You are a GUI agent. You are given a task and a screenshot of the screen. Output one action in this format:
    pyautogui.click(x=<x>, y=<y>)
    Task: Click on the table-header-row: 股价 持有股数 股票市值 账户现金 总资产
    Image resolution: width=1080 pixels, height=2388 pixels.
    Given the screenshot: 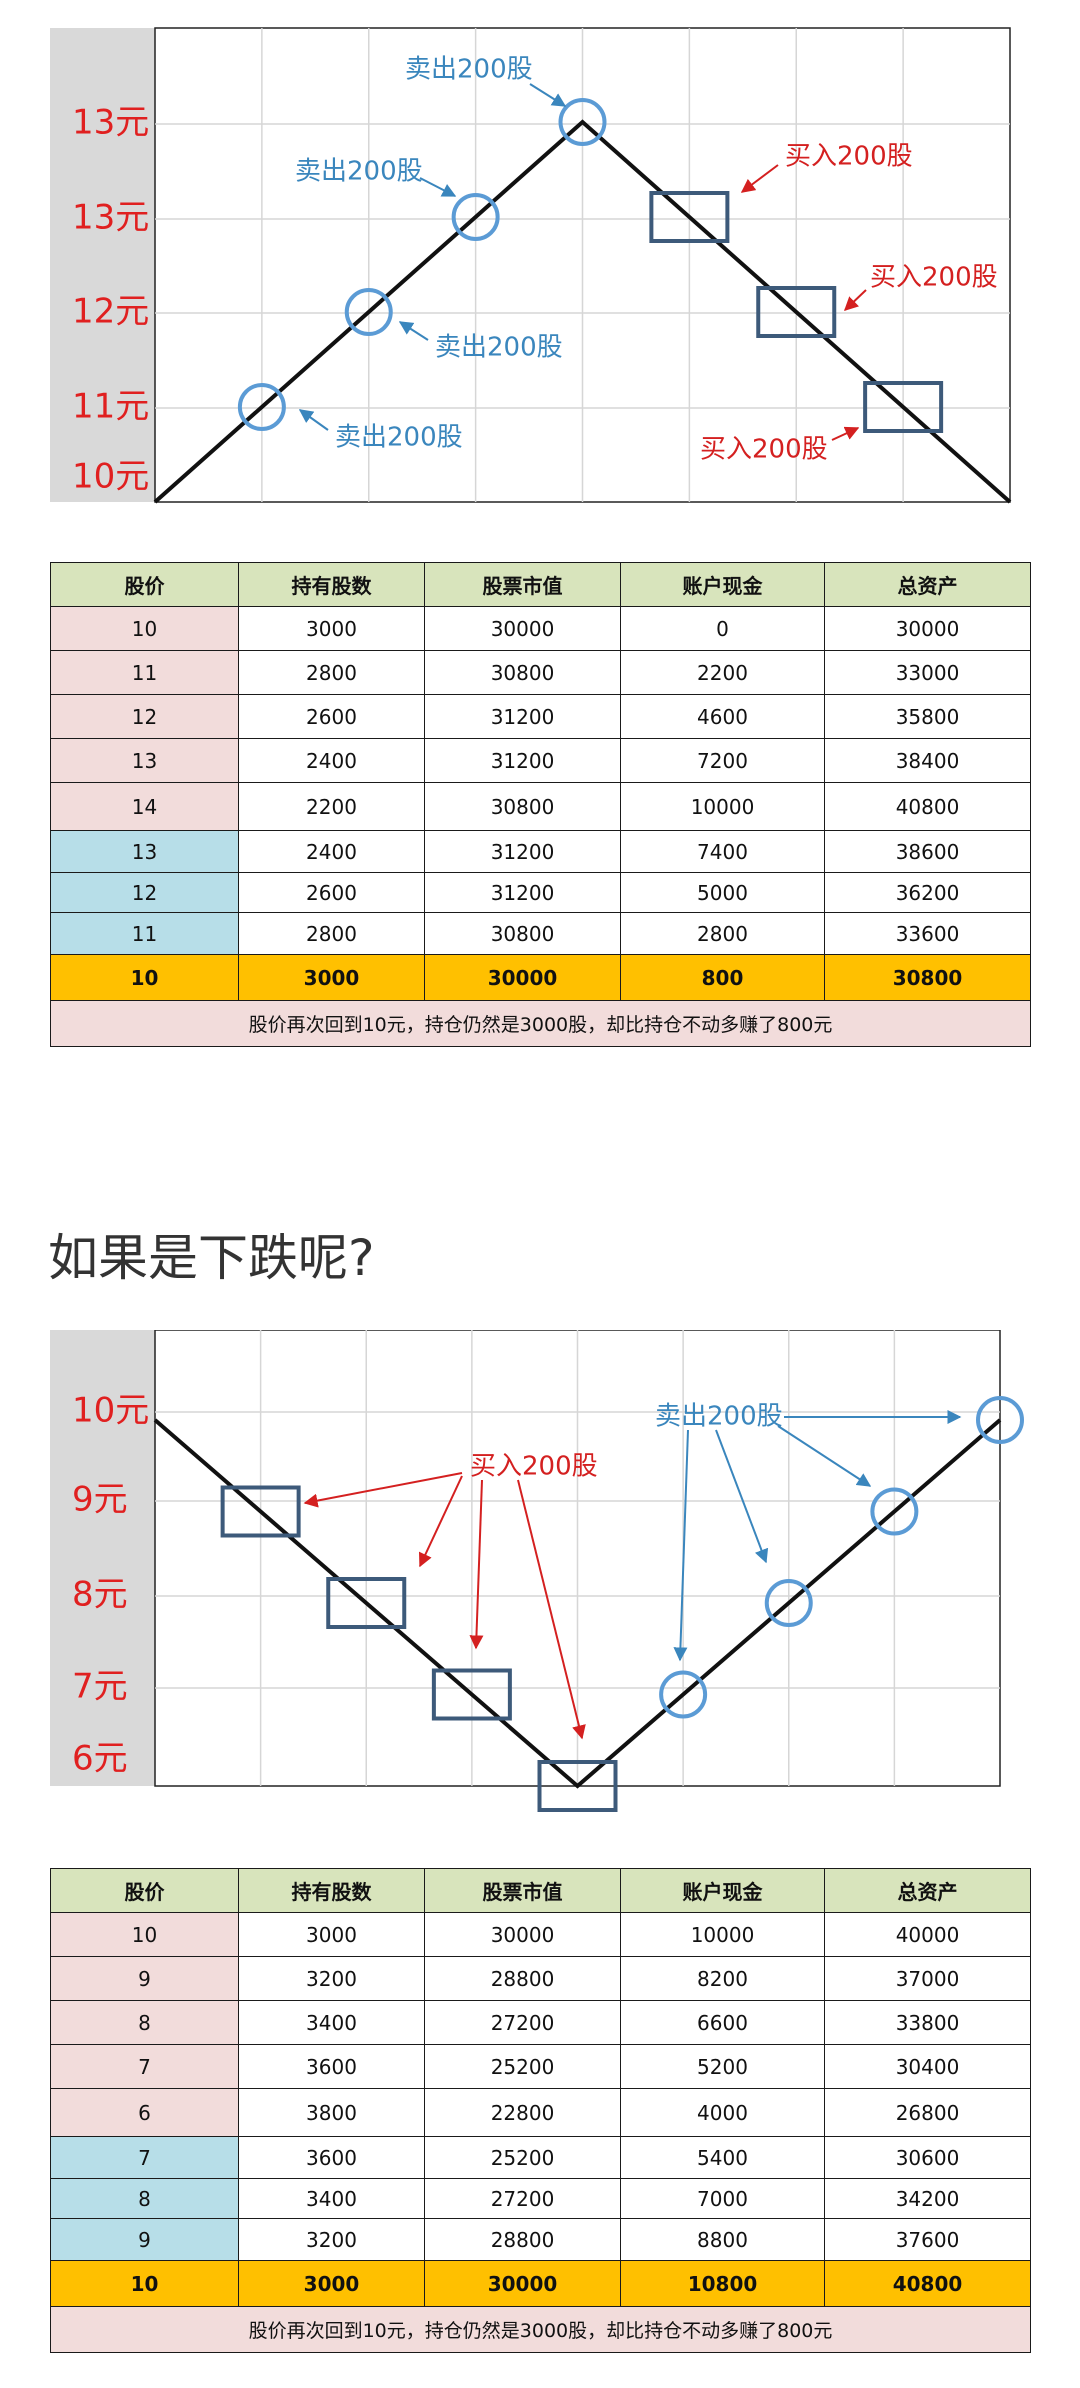 What is the action you would take?
    pyautogui.click(x=540, y=1890)
    